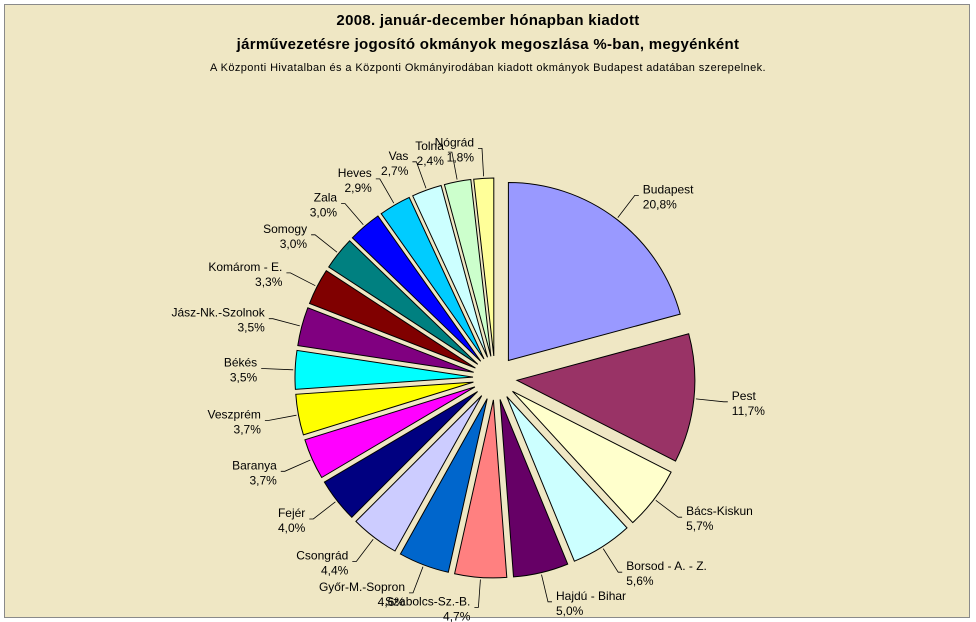  Describe the element at coordinates (594, 271) in the screenshot. I see `pie-slice-budapest` at that location.